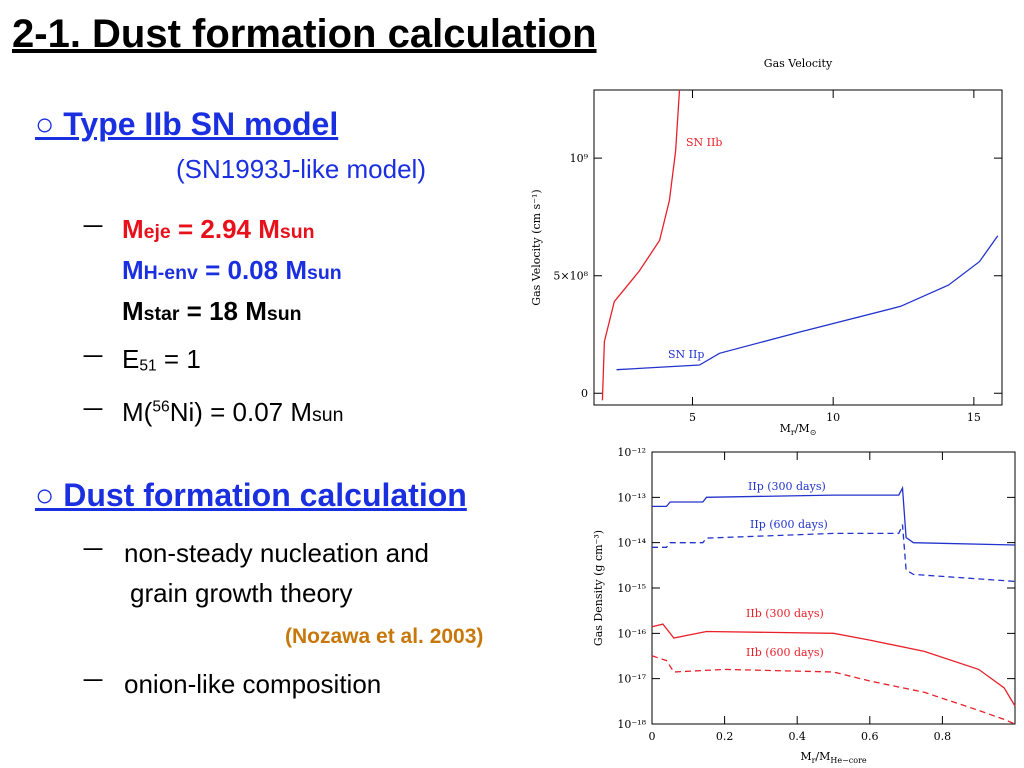 The image size is (1024, 768). I want to click on x-tick-label: 0.6, so click(870, 736).